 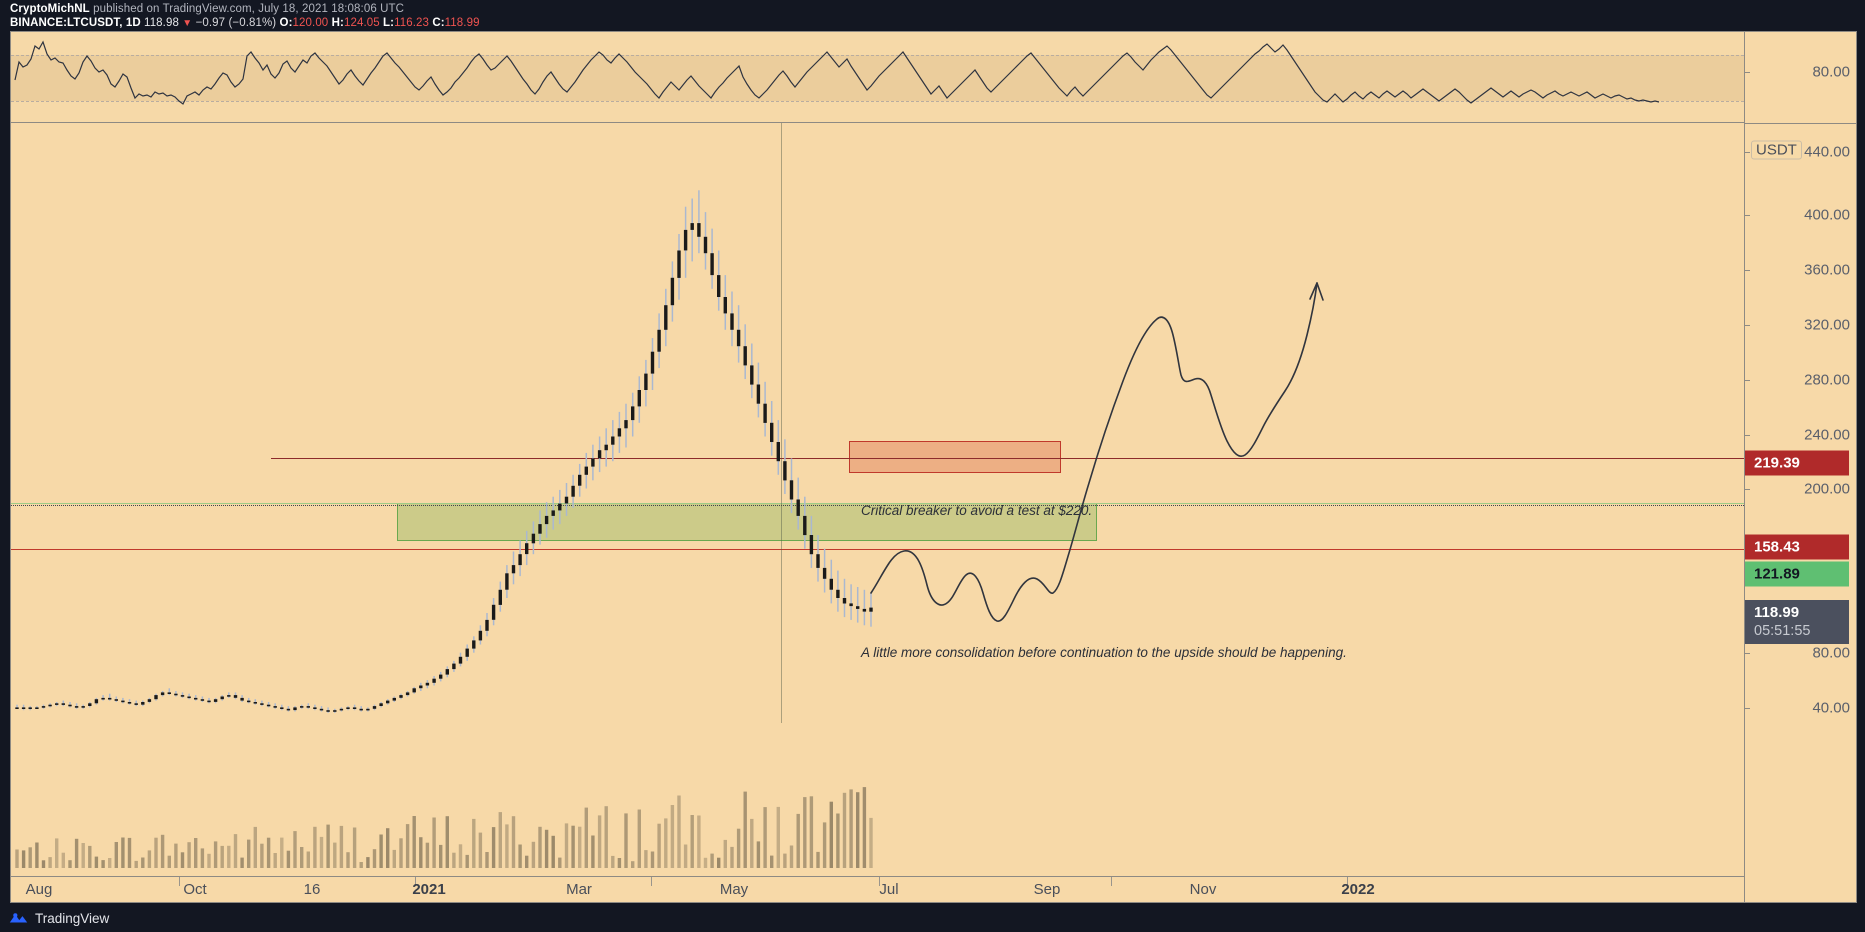 I want to click on time-label-16: 16, so click(x=312, y=889).